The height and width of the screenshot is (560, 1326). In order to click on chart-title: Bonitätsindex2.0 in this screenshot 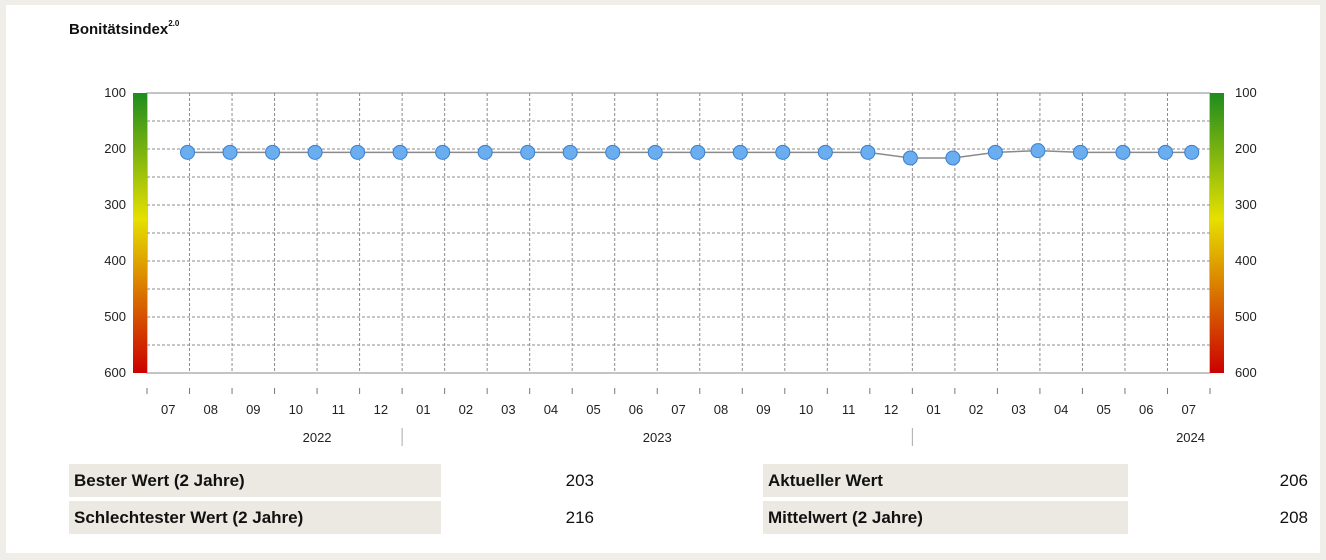, I will do `click(124, 28)`.